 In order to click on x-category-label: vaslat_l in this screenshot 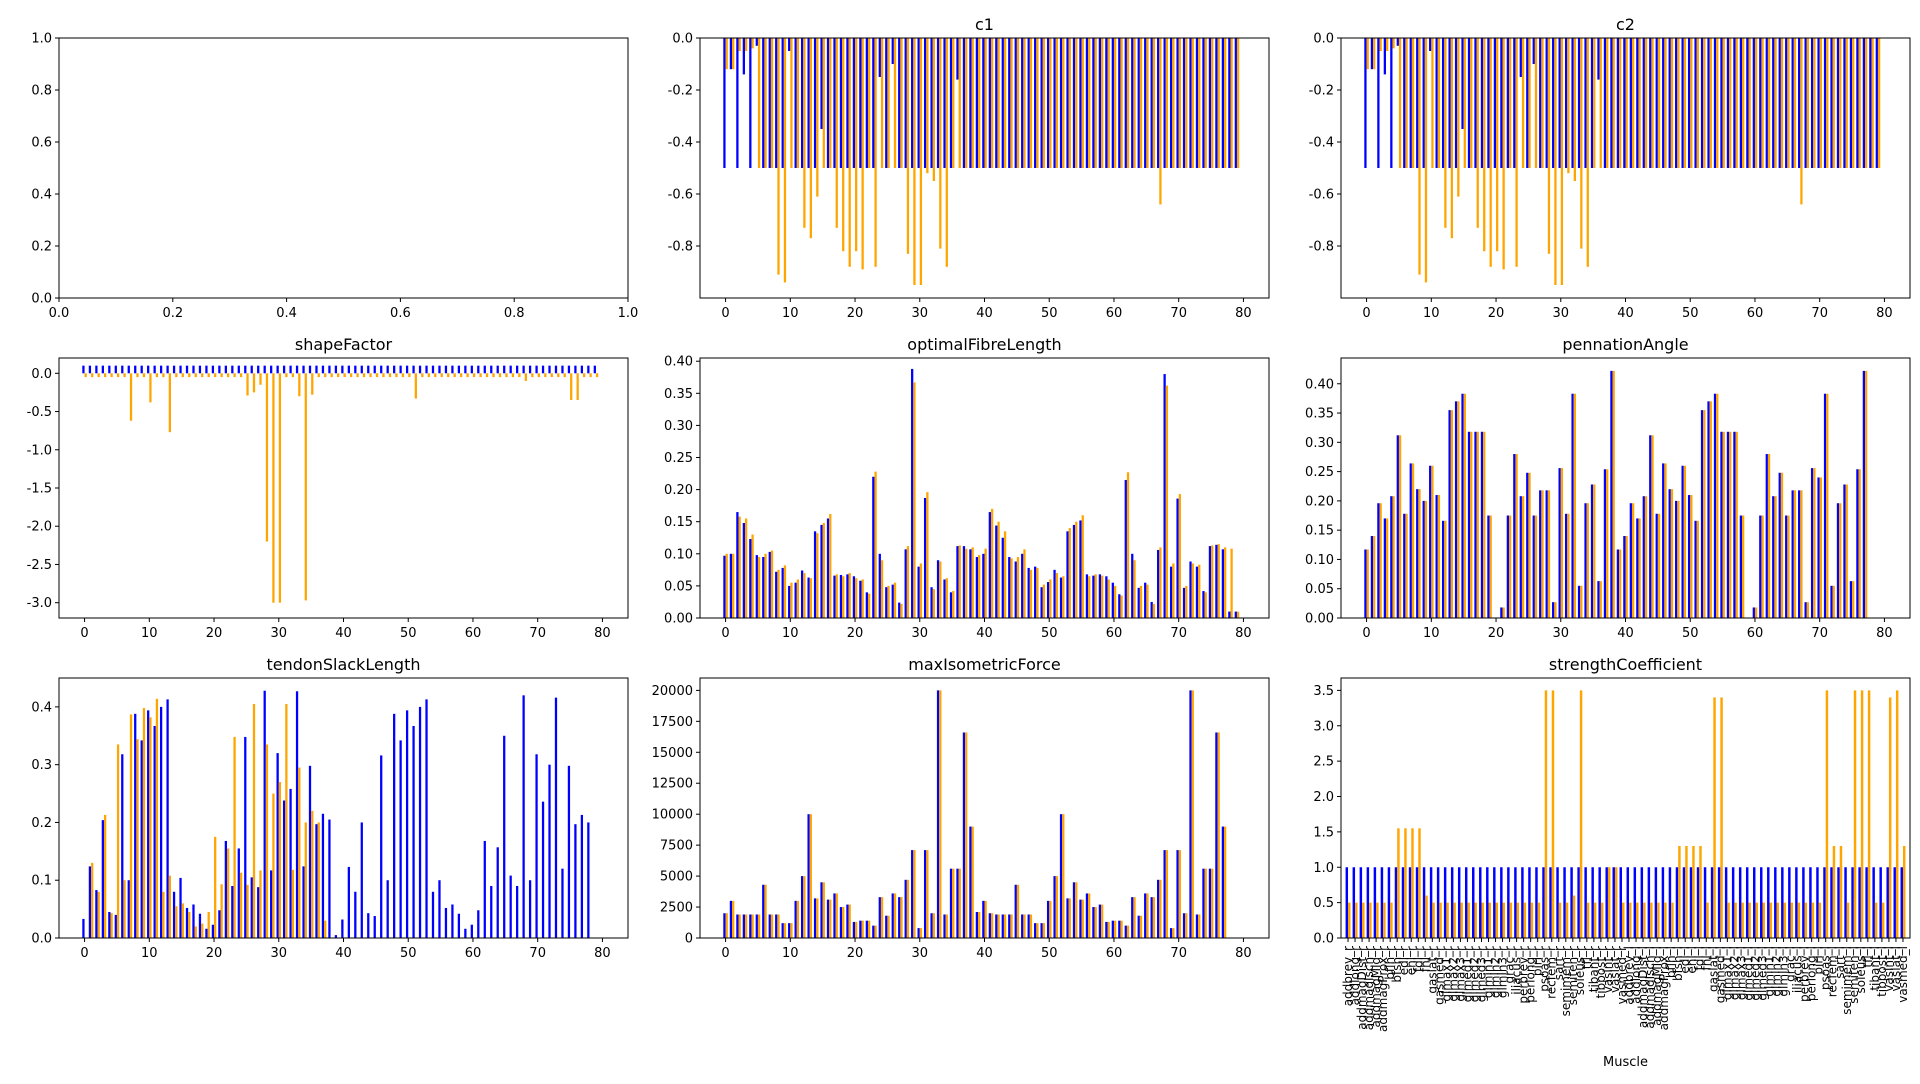, I will do `click(1896, 968)`.